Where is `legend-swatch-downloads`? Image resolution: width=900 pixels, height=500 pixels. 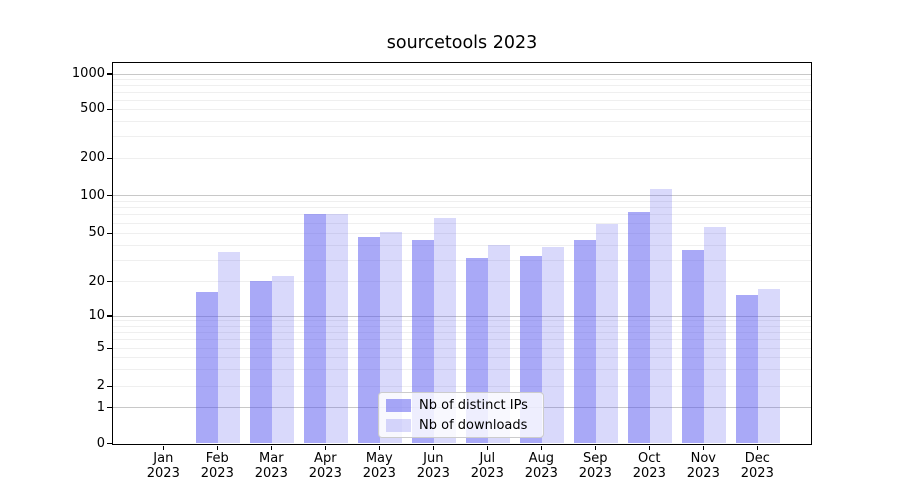
legend-swatch-downloads is located at coordinates (398, 425).